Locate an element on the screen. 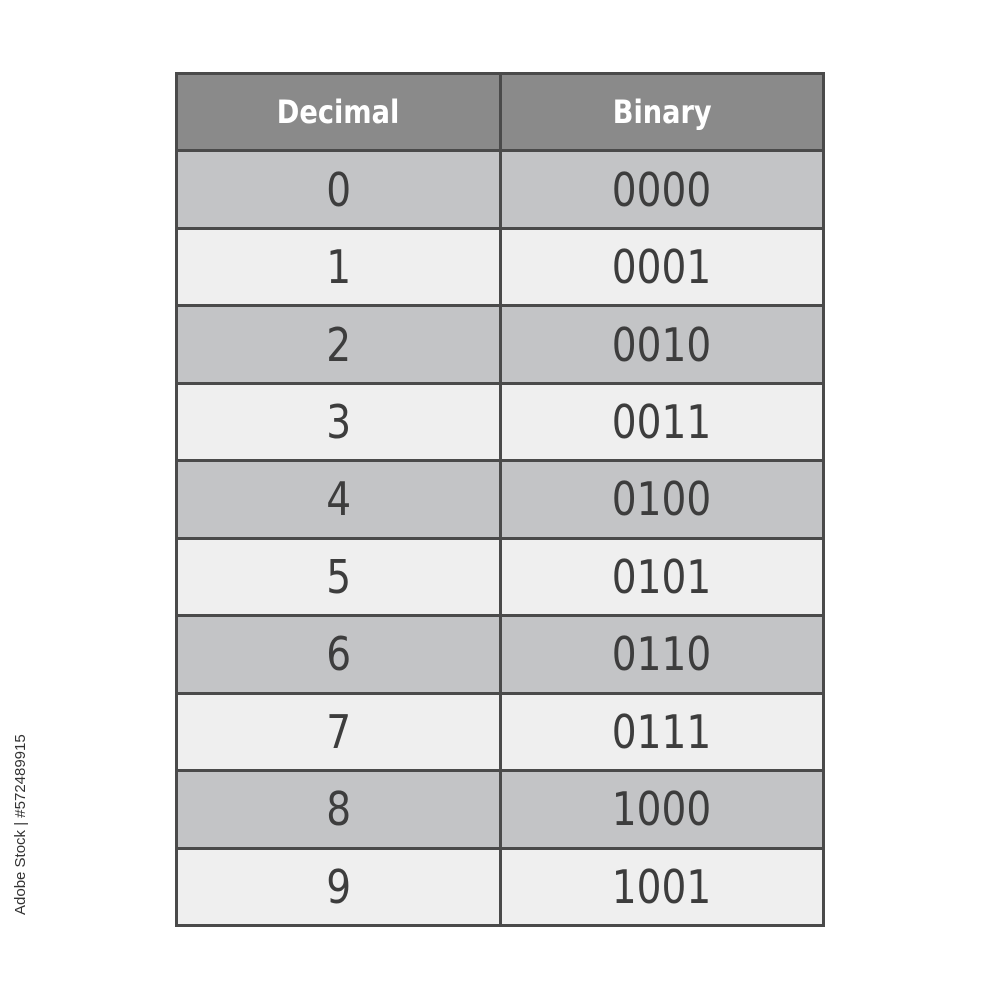  decimal-cell: 6 is located at coordinates (338, 654).